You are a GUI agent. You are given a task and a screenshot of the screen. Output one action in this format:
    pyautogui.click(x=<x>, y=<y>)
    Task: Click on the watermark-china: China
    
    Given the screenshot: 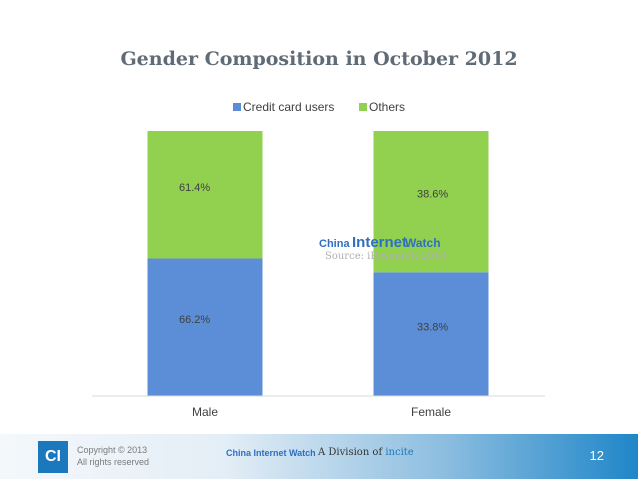 What is the action you would take?
    pyautogui.click(x=334, y=244)
    